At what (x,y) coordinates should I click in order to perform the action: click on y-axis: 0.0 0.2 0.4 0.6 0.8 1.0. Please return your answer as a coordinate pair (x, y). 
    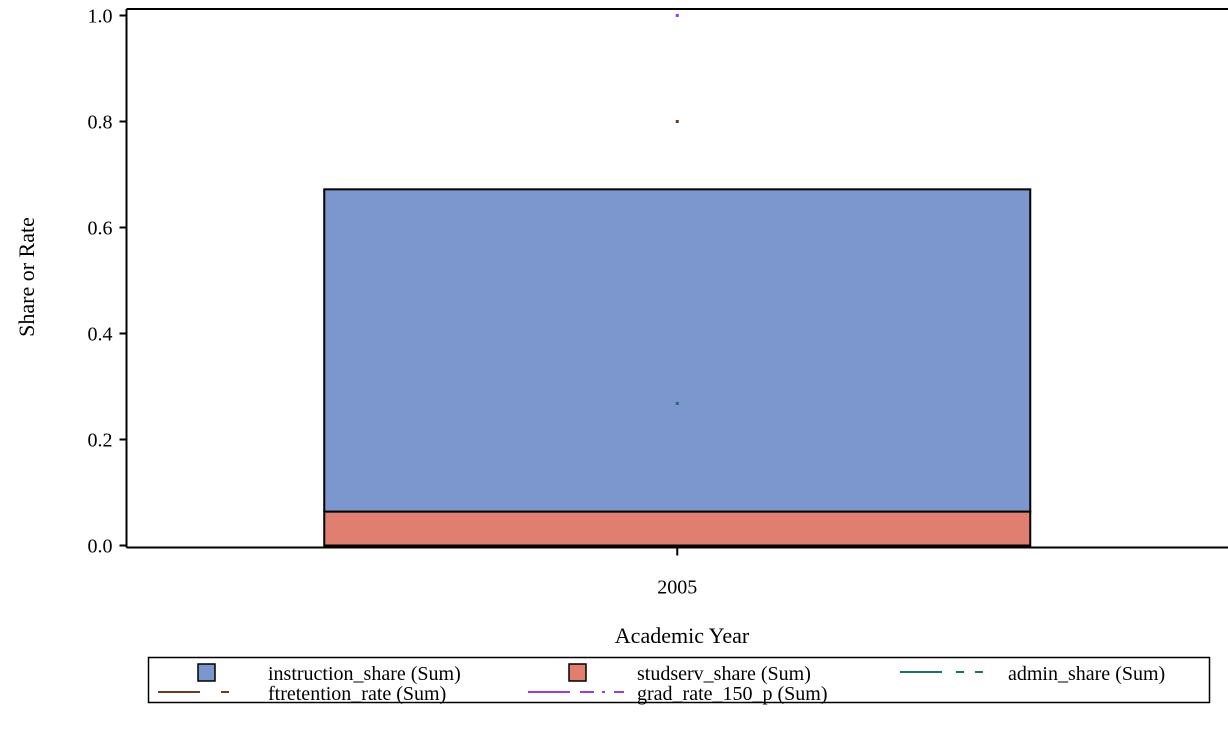
    Looking at the image, I should click on (107, 282).